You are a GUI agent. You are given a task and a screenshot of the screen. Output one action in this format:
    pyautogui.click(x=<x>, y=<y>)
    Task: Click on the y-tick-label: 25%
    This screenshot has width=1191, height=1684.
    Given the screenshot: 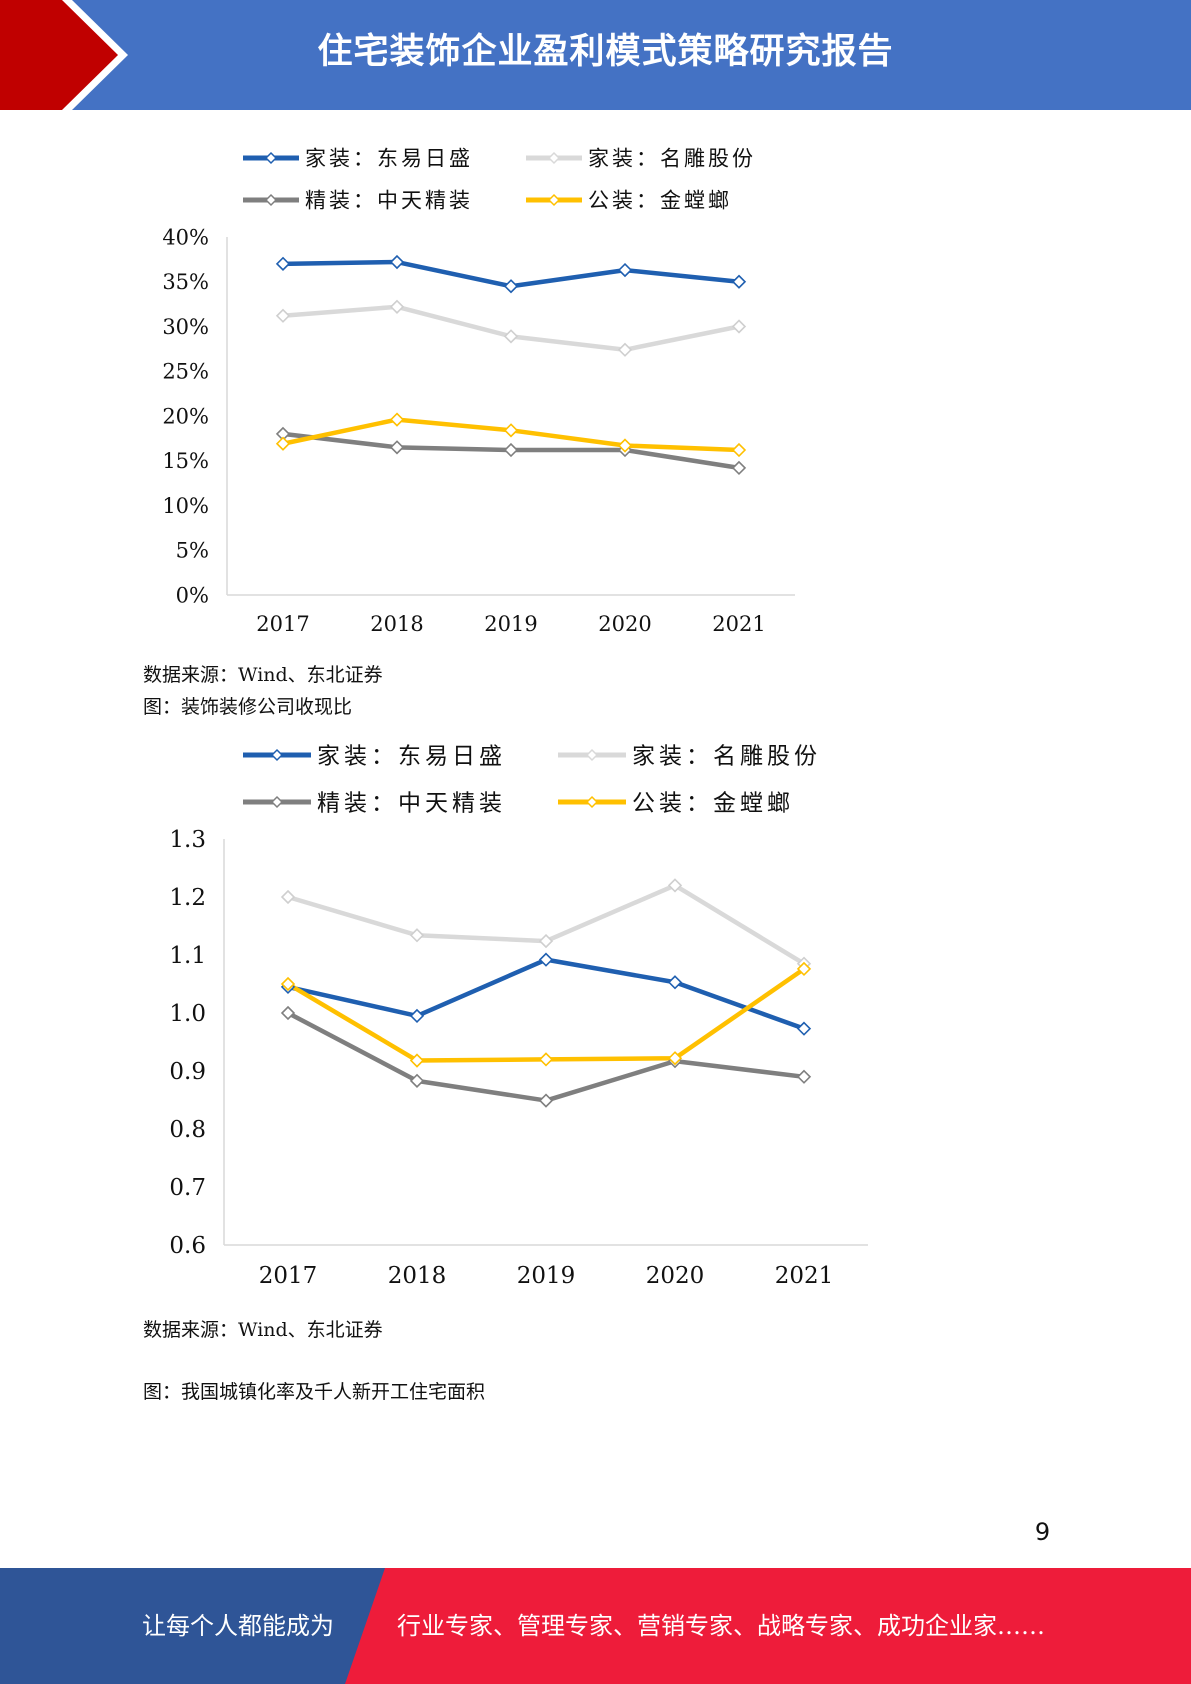 What is the action you would take?
    pyautogui.click(x=185, y=372)
    